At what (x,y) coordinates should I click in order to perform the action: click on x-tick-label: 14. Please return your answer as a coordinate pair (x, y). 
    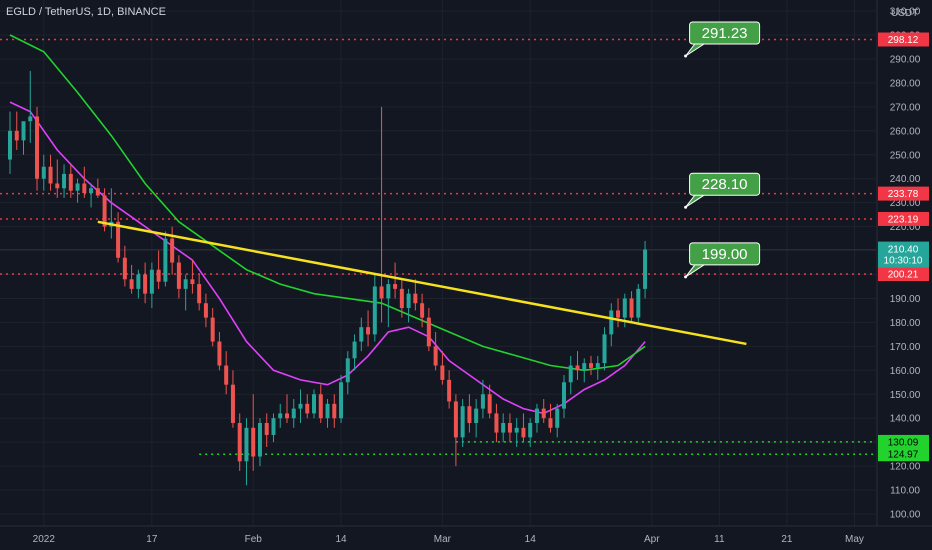
    Looking at the image, I should click on (341, 539).